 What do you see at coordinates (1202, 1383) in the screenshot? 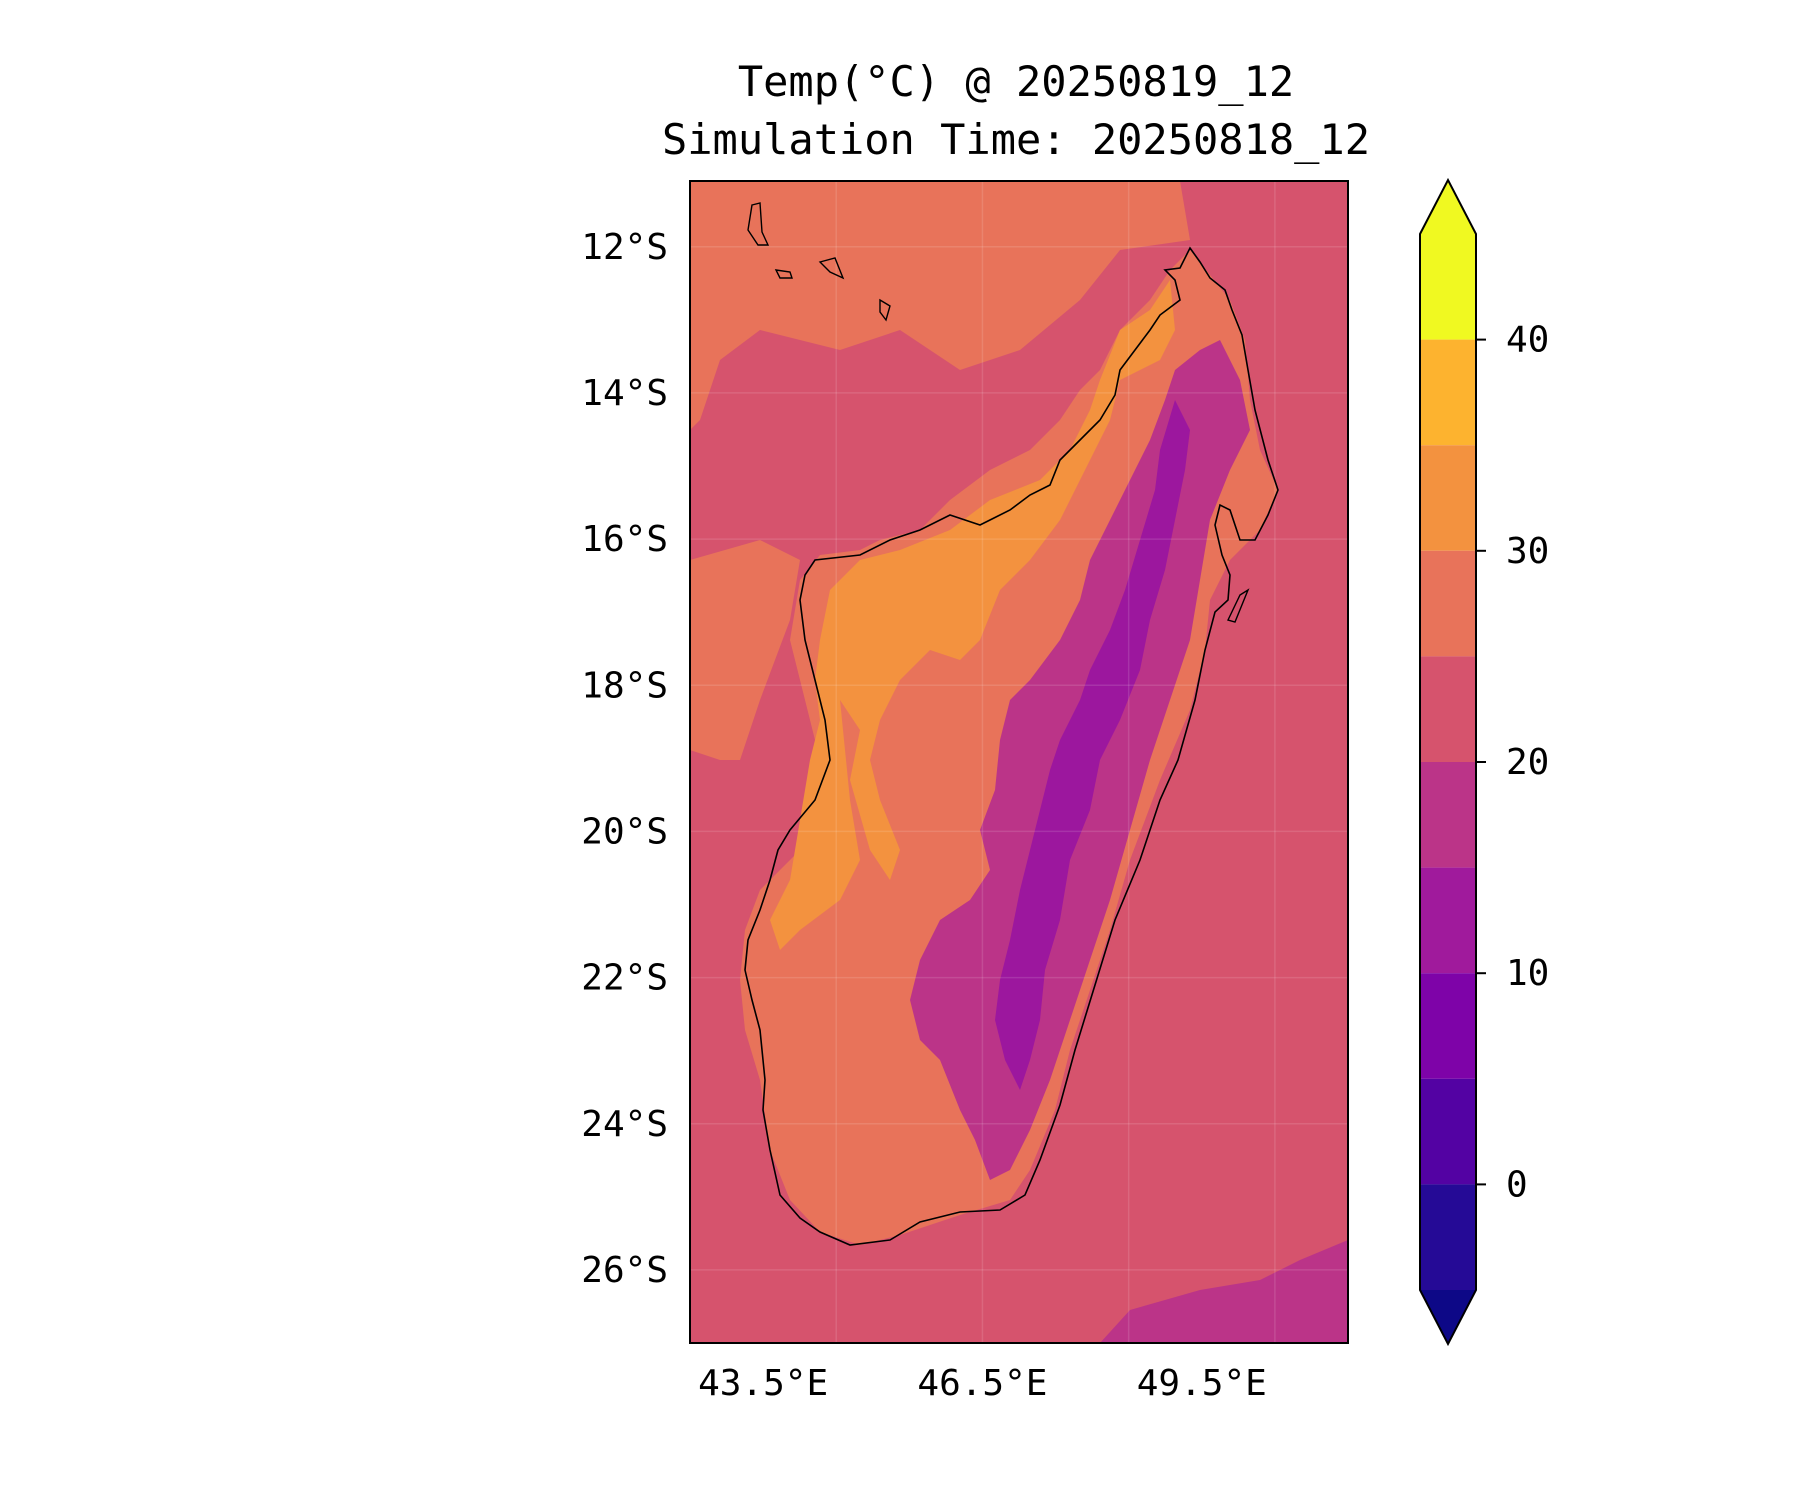
I see `longitude-tick-label: 49.5°E` at bounding box center [1202, 1383].